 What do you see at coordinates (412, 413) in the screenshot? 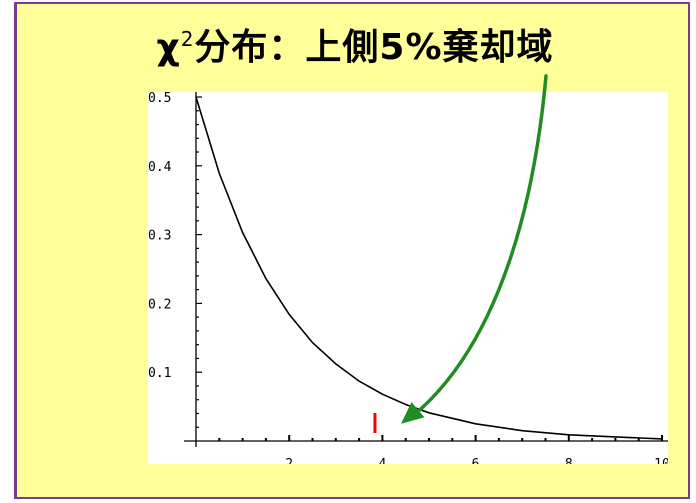
I see `arrow-head` at bounding box center [412, 413].